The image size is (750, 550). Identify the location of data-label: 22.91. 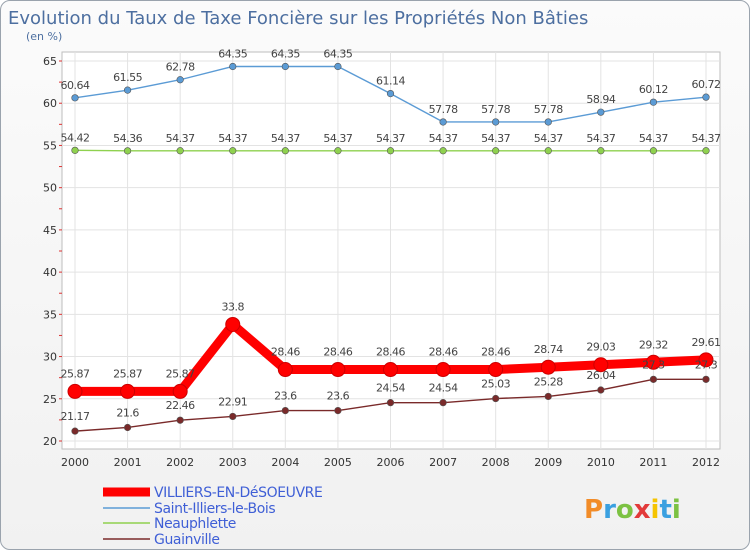
(232, 401).